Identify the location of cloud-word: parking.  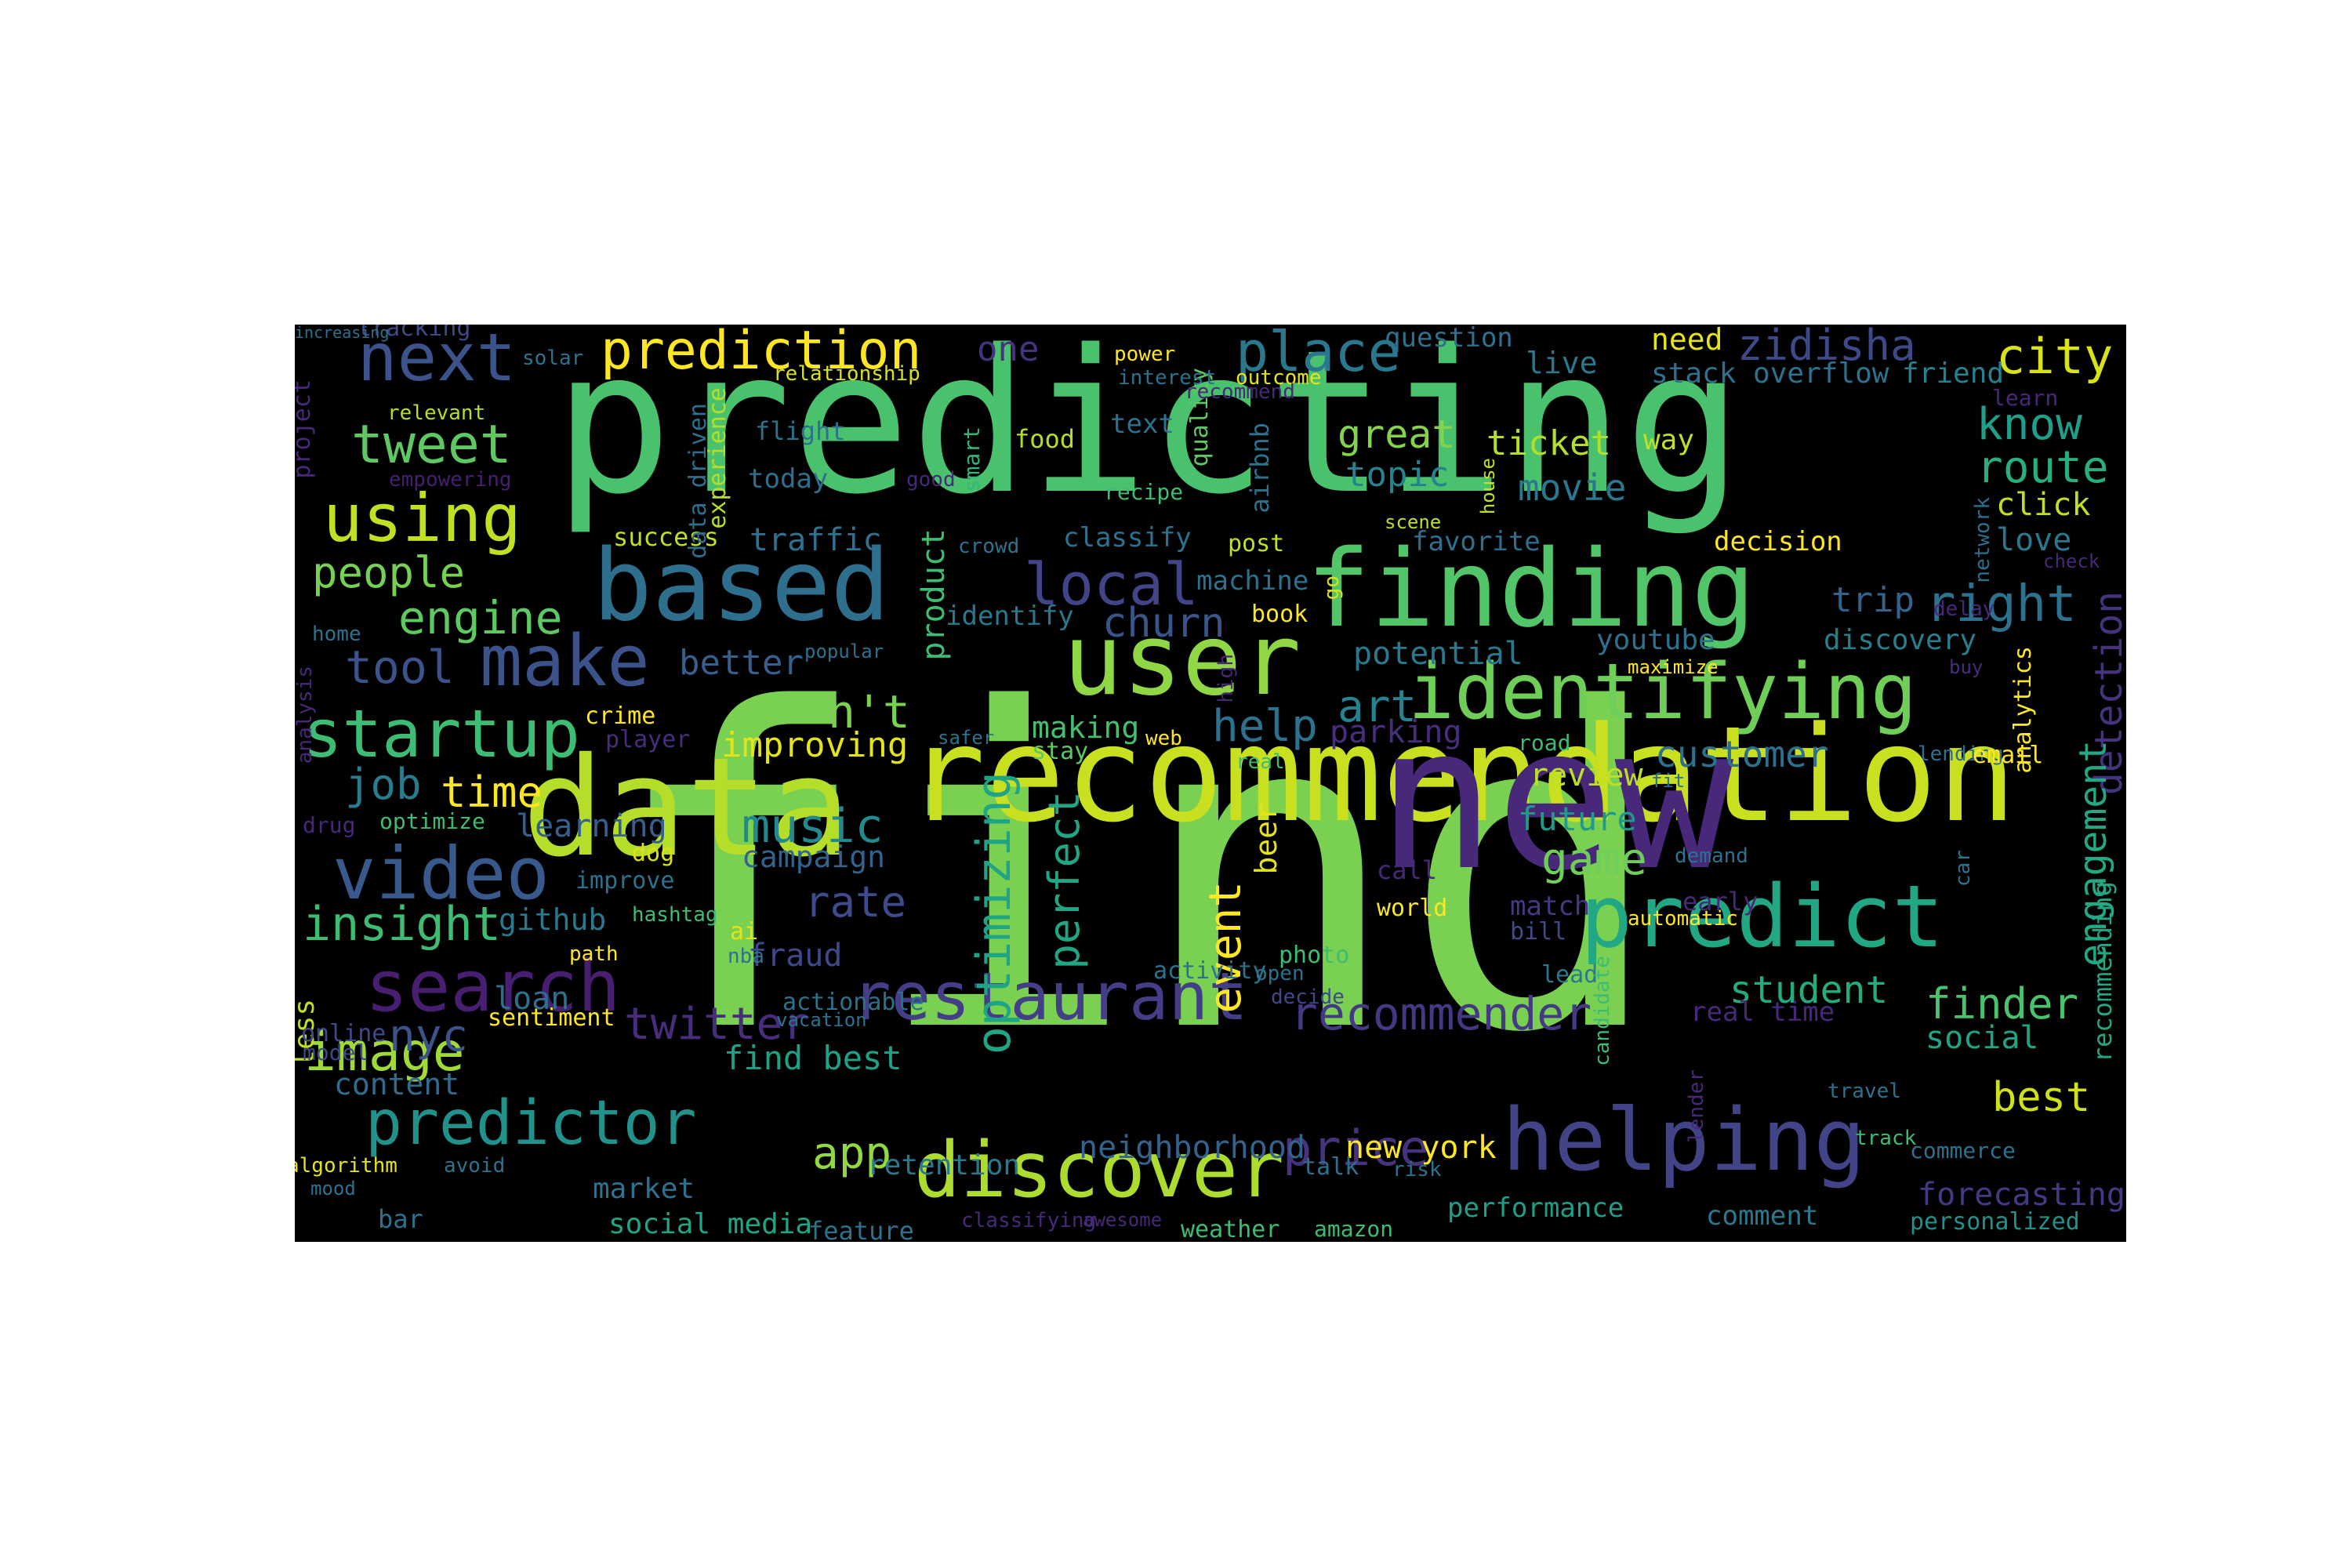
(1396, 732).